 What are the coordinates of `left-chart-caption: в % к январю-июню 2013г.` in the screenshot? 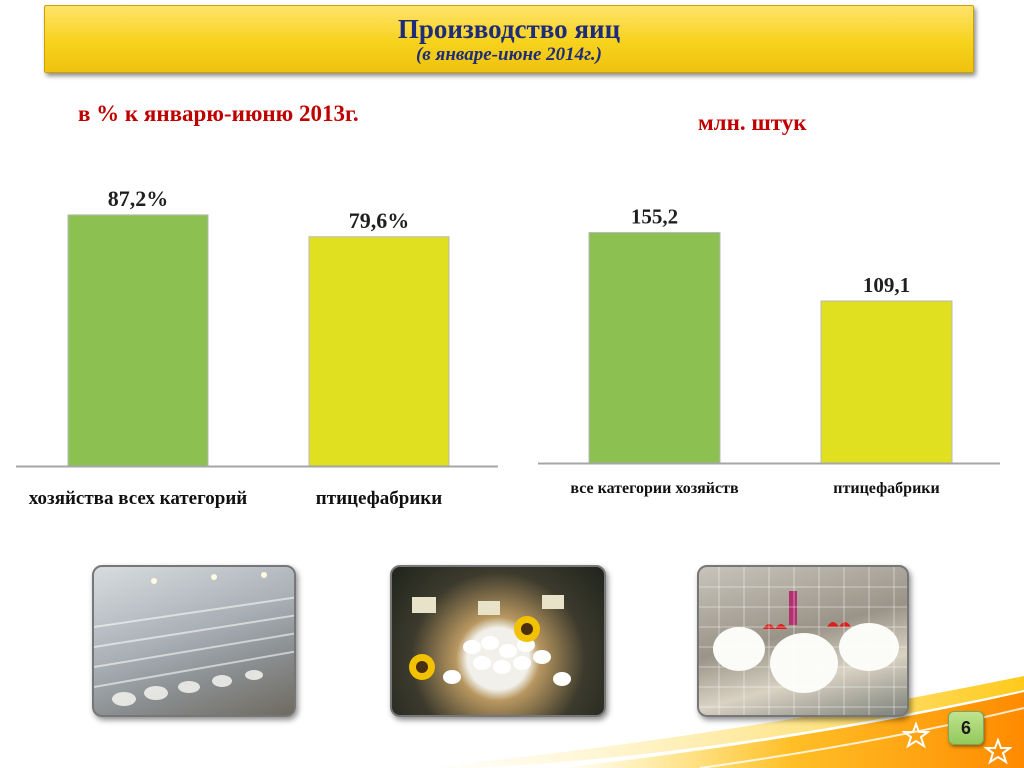 It's located at (218, 113).